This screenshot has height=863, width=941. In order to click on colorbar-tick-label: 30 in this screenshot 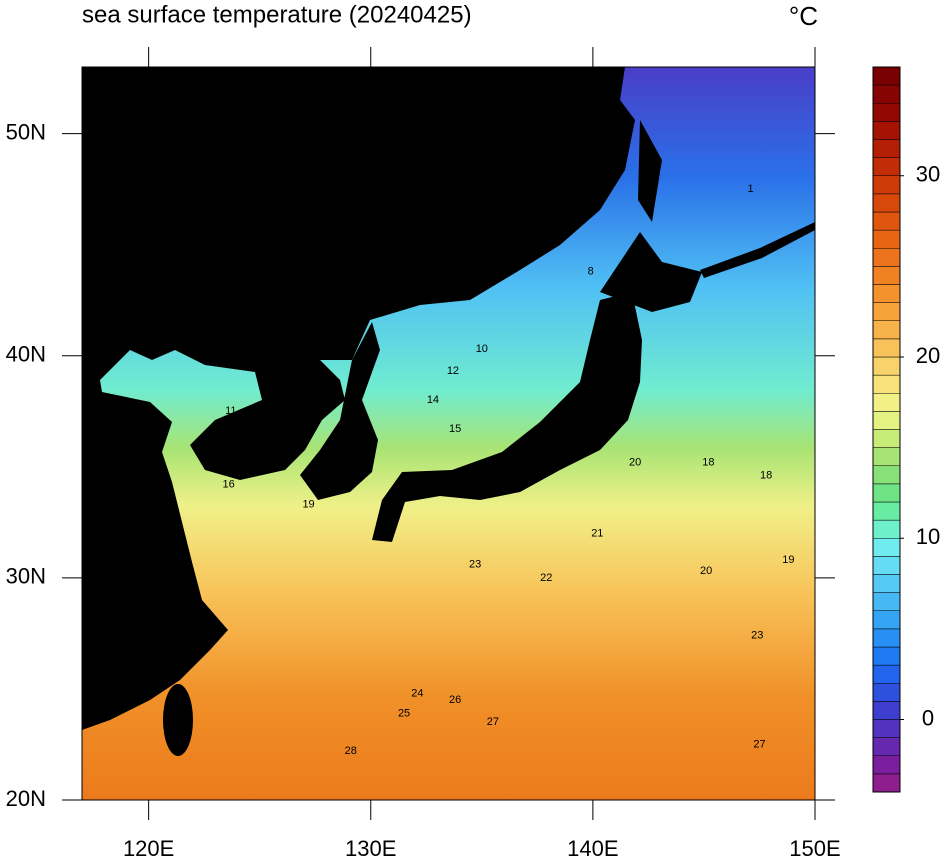, I will do `click(928, 174)`.